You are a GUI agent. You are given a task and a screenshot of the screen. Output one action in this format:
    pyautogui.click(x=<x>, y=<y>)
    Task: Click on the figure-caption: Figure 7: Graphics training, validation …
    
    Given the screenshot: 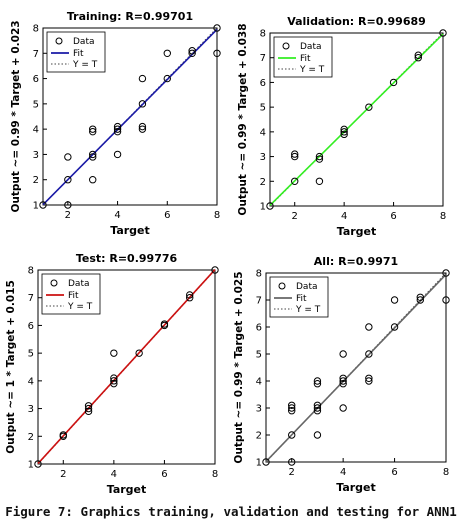 What is the action you would take?
    pyautogui.click(x=231, y=511)
    